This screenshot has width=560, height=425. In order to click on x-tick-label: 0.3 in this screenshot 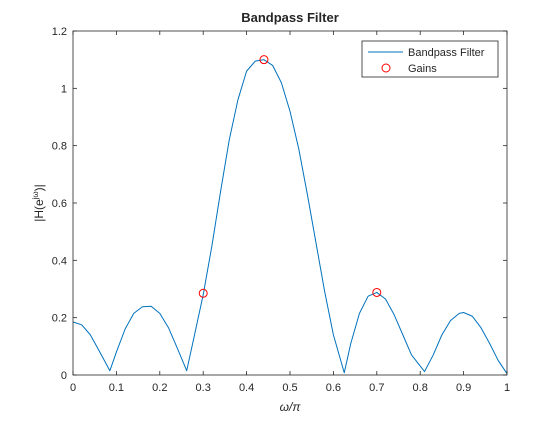, I will do `click(203, 388)`.